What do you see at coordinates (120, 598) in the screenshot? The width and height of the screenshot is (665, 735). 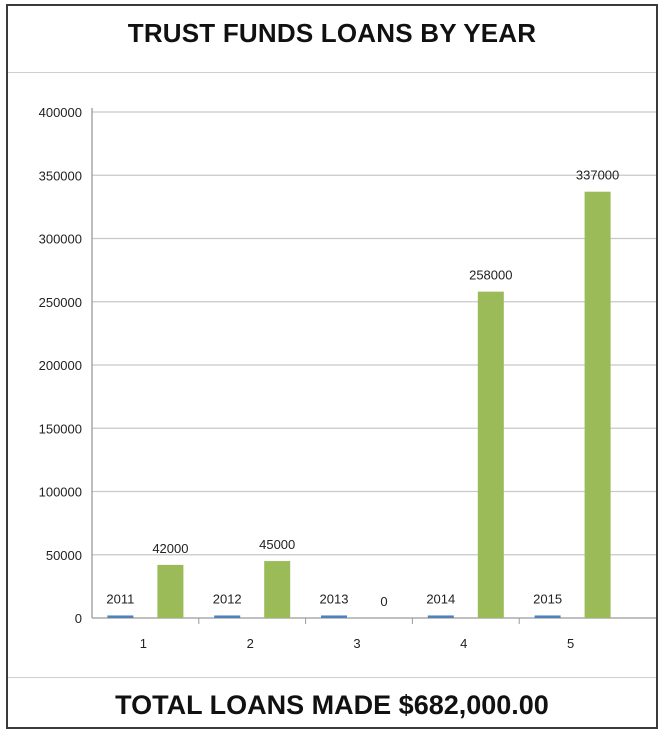 I see `data-label: 2011` at bounding box center [120, 598].